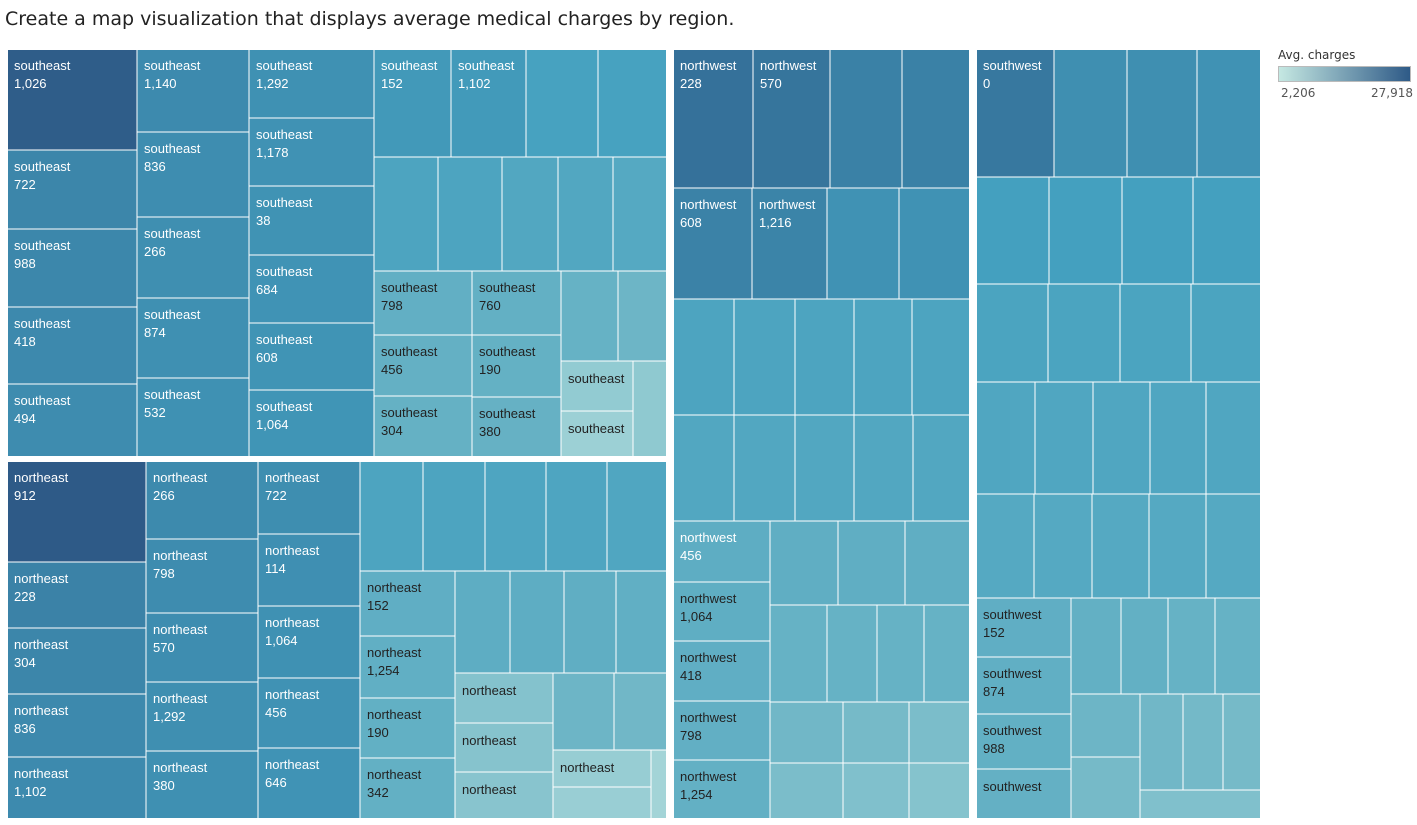 This screenshot has width=1417, height=825. What do you see at coordinates (202, 716) in the screenshot?
I see `northeast-cell: northeast 1,292` at bounding box center [202, 716].